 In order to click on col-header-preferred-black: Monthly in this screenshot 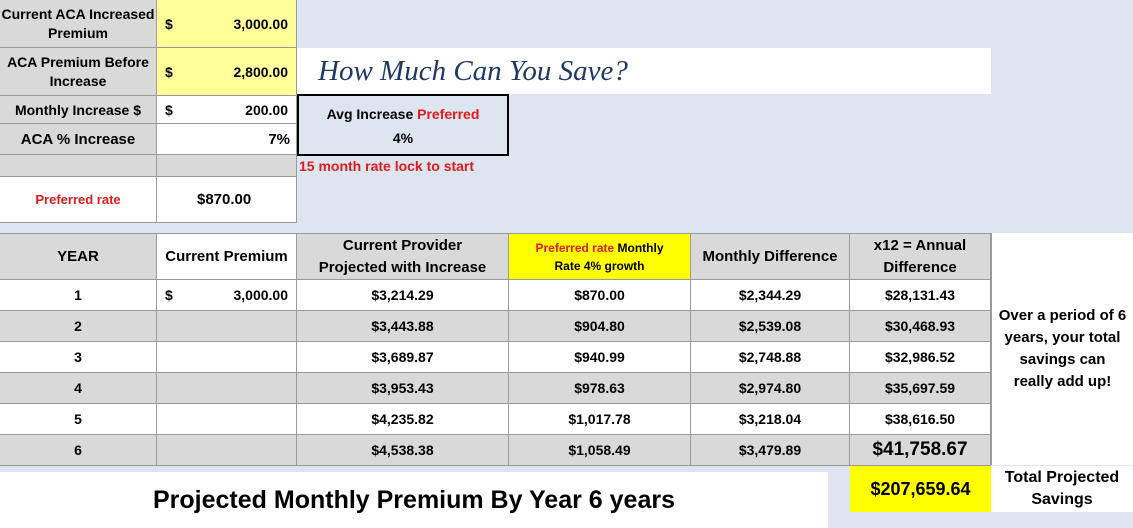, I will do `click(639, 247)`.